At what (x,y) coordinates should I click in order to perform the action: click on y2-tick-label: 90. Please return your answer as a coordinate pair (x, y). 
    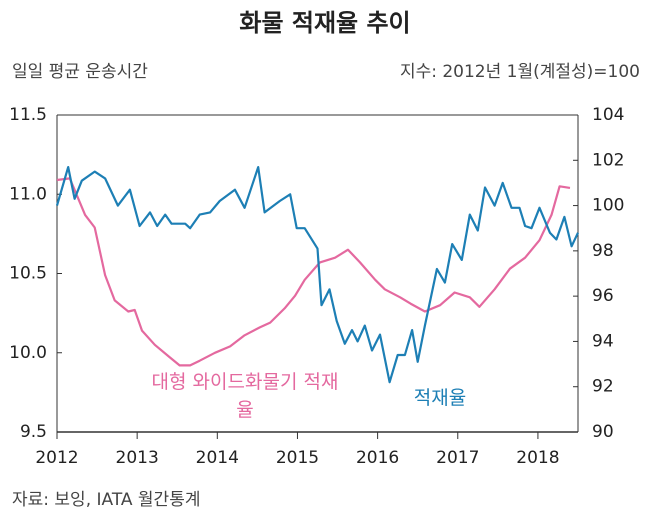
    Looking at the image, I should click on (603, 432).